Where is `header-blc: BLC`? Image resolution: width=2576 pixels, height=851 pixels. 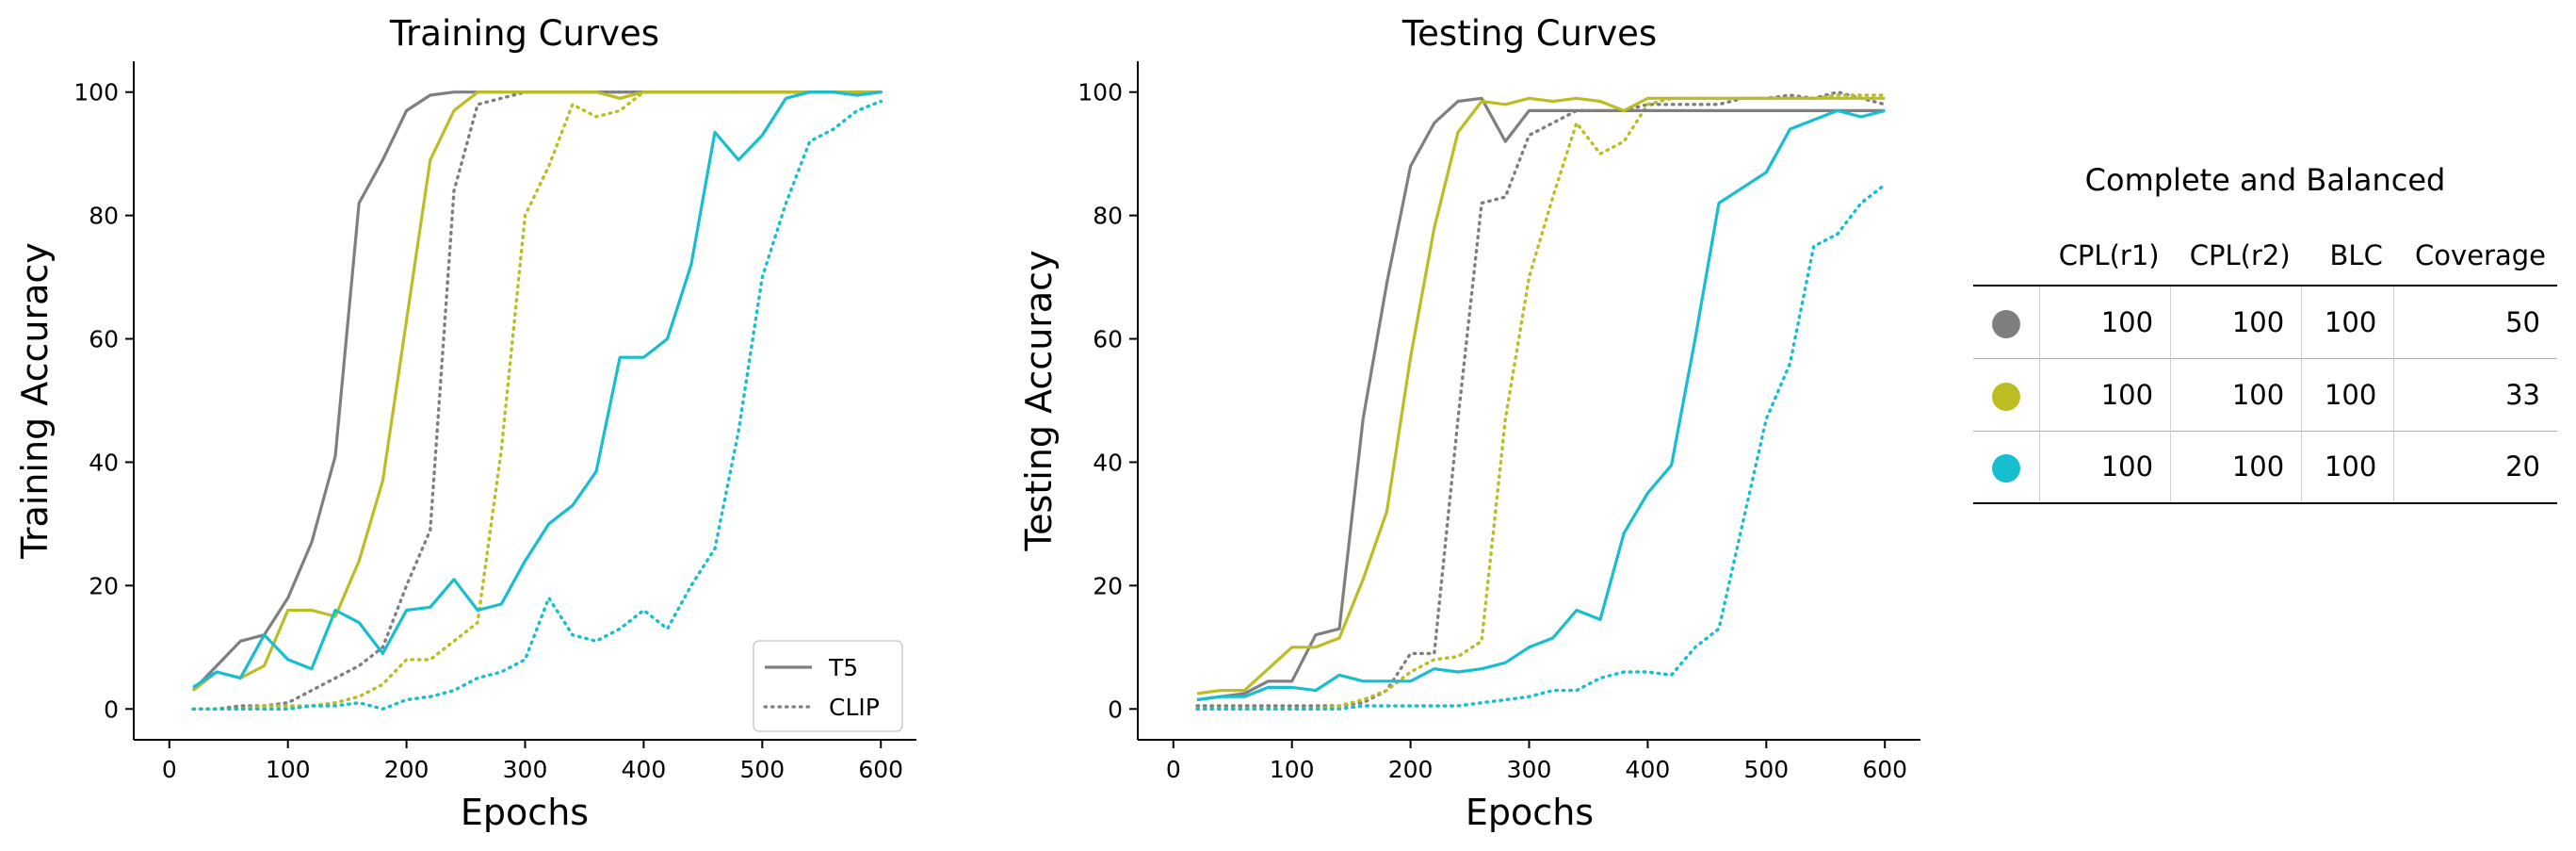 header-blc: BLC is located at coordinates (2356, 255).